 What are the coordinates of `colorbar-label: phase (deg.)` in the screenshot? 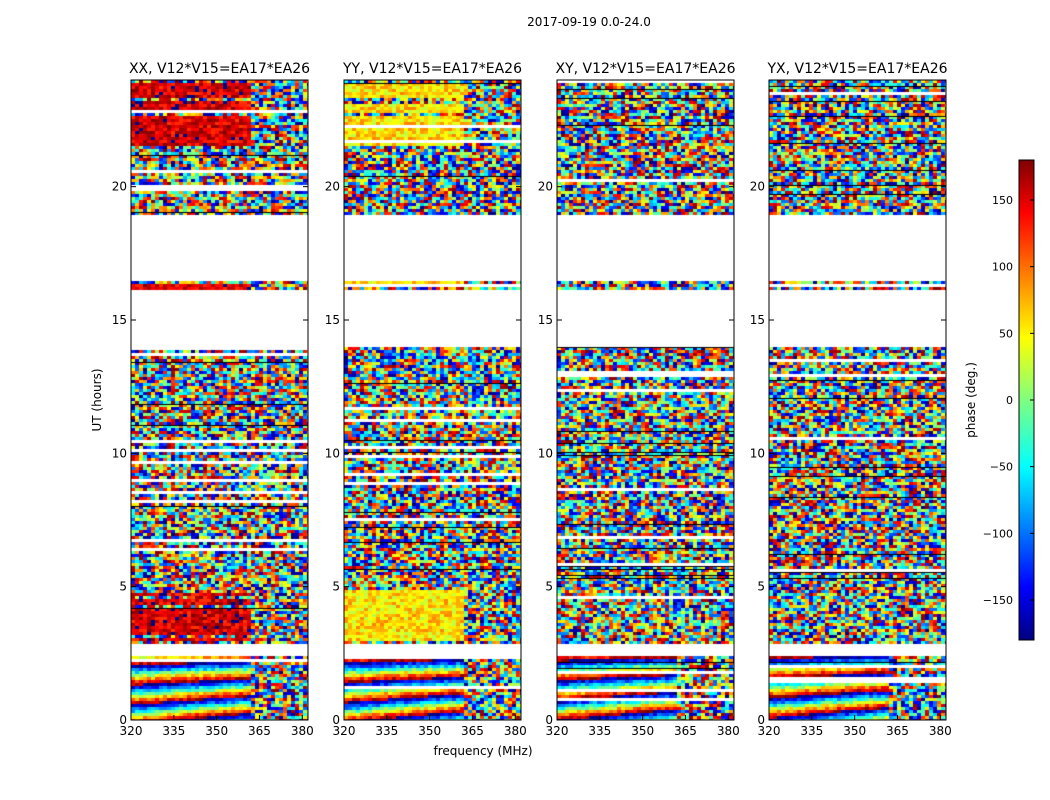 It's located at (971, 400).